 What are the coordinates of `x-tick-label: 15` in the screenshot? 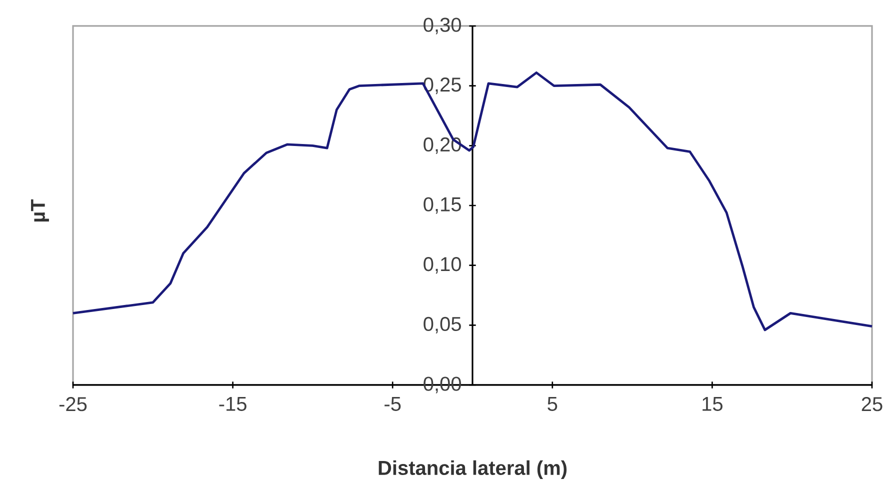 It's located at (712, 404).